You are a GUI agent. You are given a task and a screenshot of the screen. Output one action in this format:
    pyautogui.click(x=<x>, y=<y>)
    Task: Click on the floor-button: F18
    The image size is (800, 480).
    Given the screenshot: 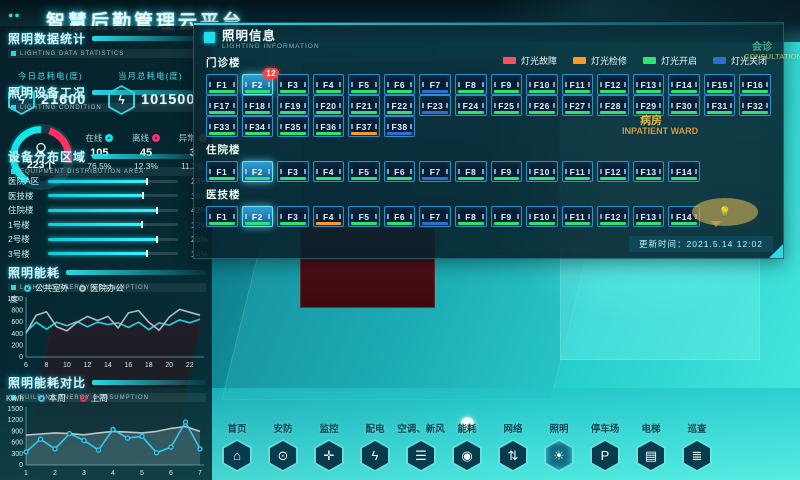 What is the action you would take?
    pyautogui.click(x=257, y=105)
    